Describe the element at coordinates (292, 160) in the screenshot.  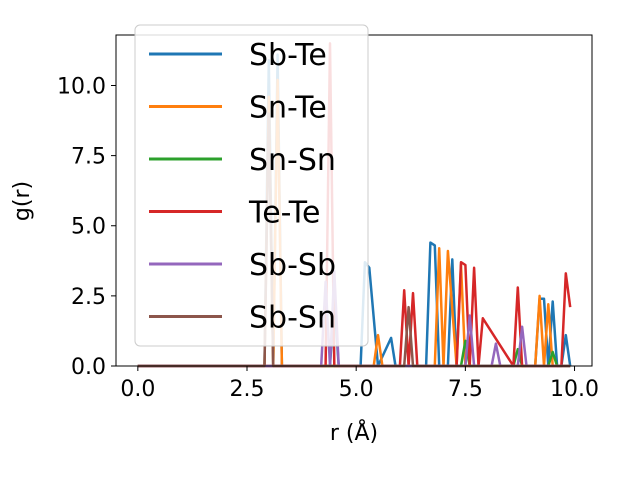
I see `legend-label: Sn-Sn` at that location.